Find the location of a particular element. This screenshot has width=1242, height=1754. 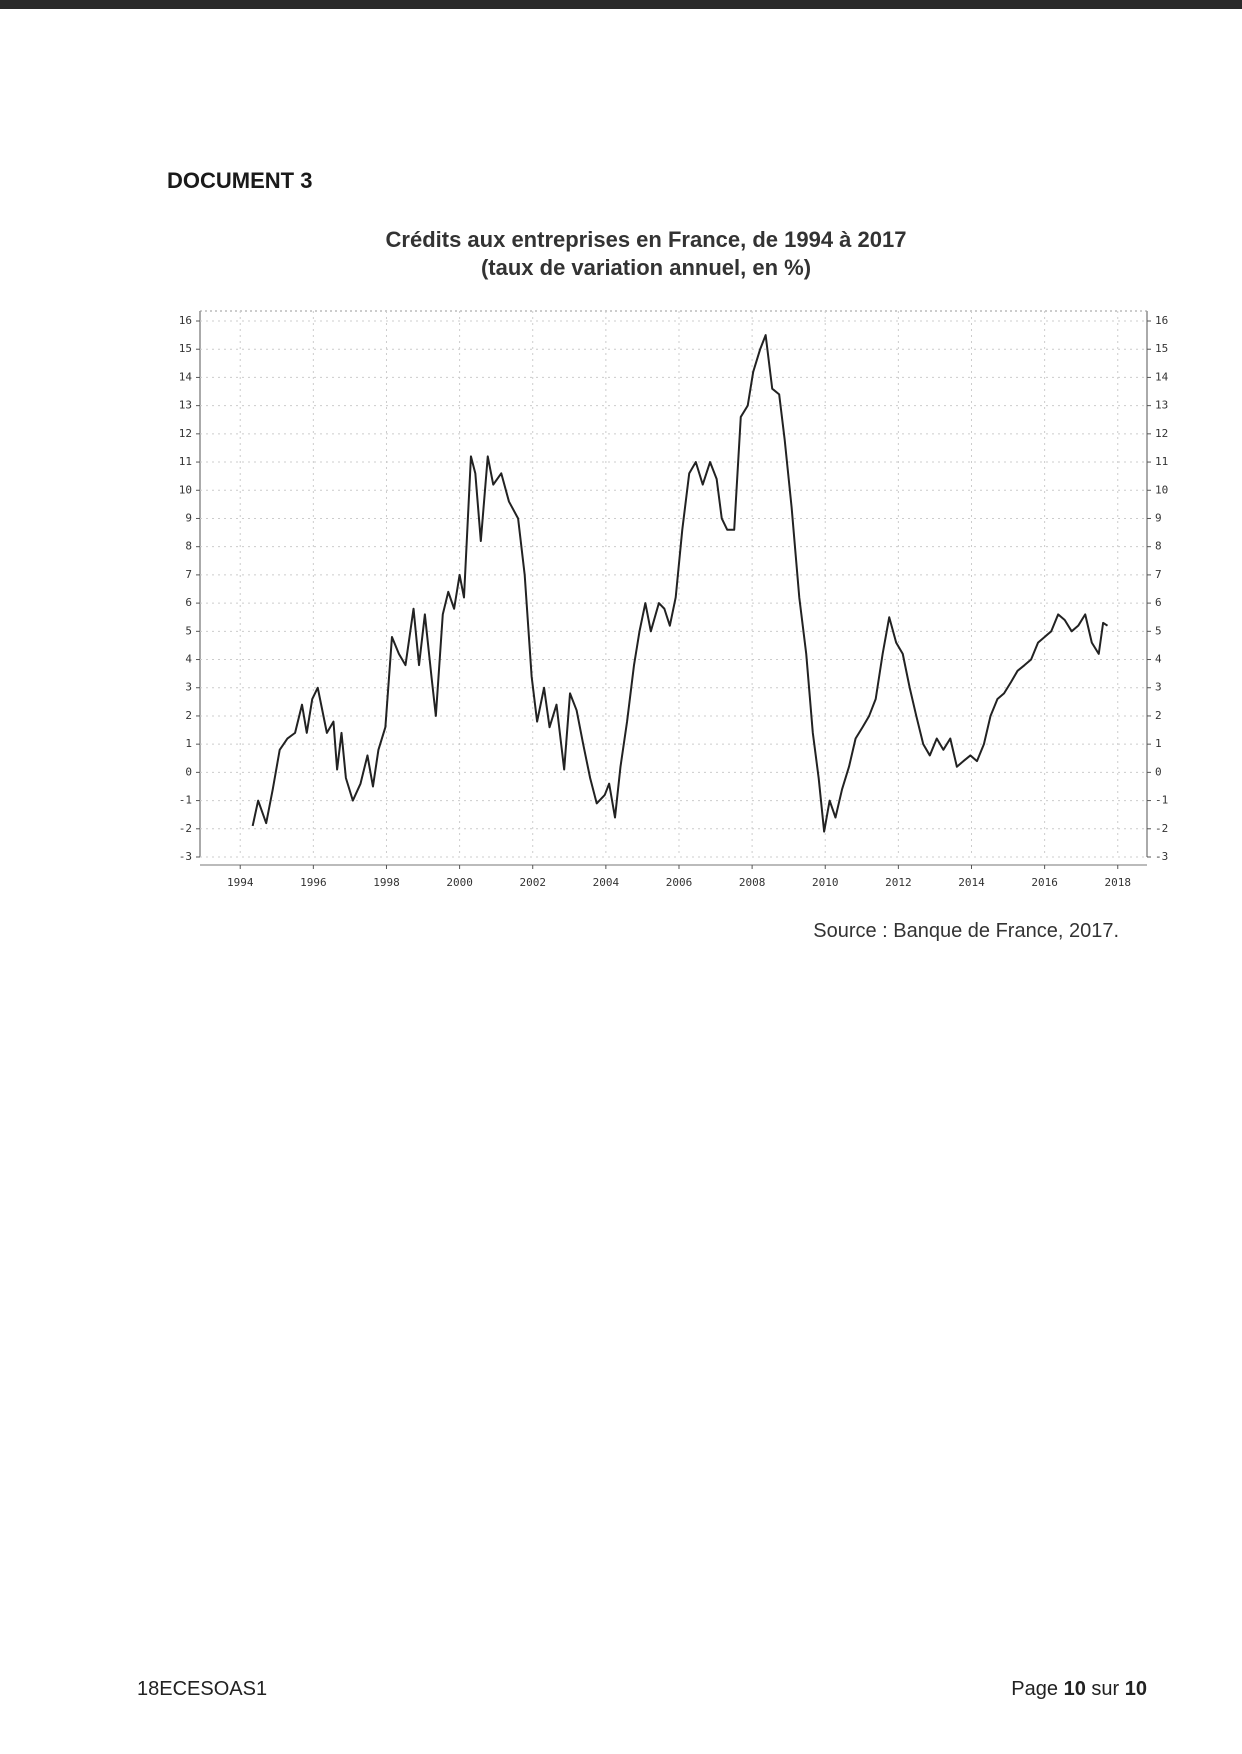

y2-tick-label: 8 is located at coordinates (1158, 546).